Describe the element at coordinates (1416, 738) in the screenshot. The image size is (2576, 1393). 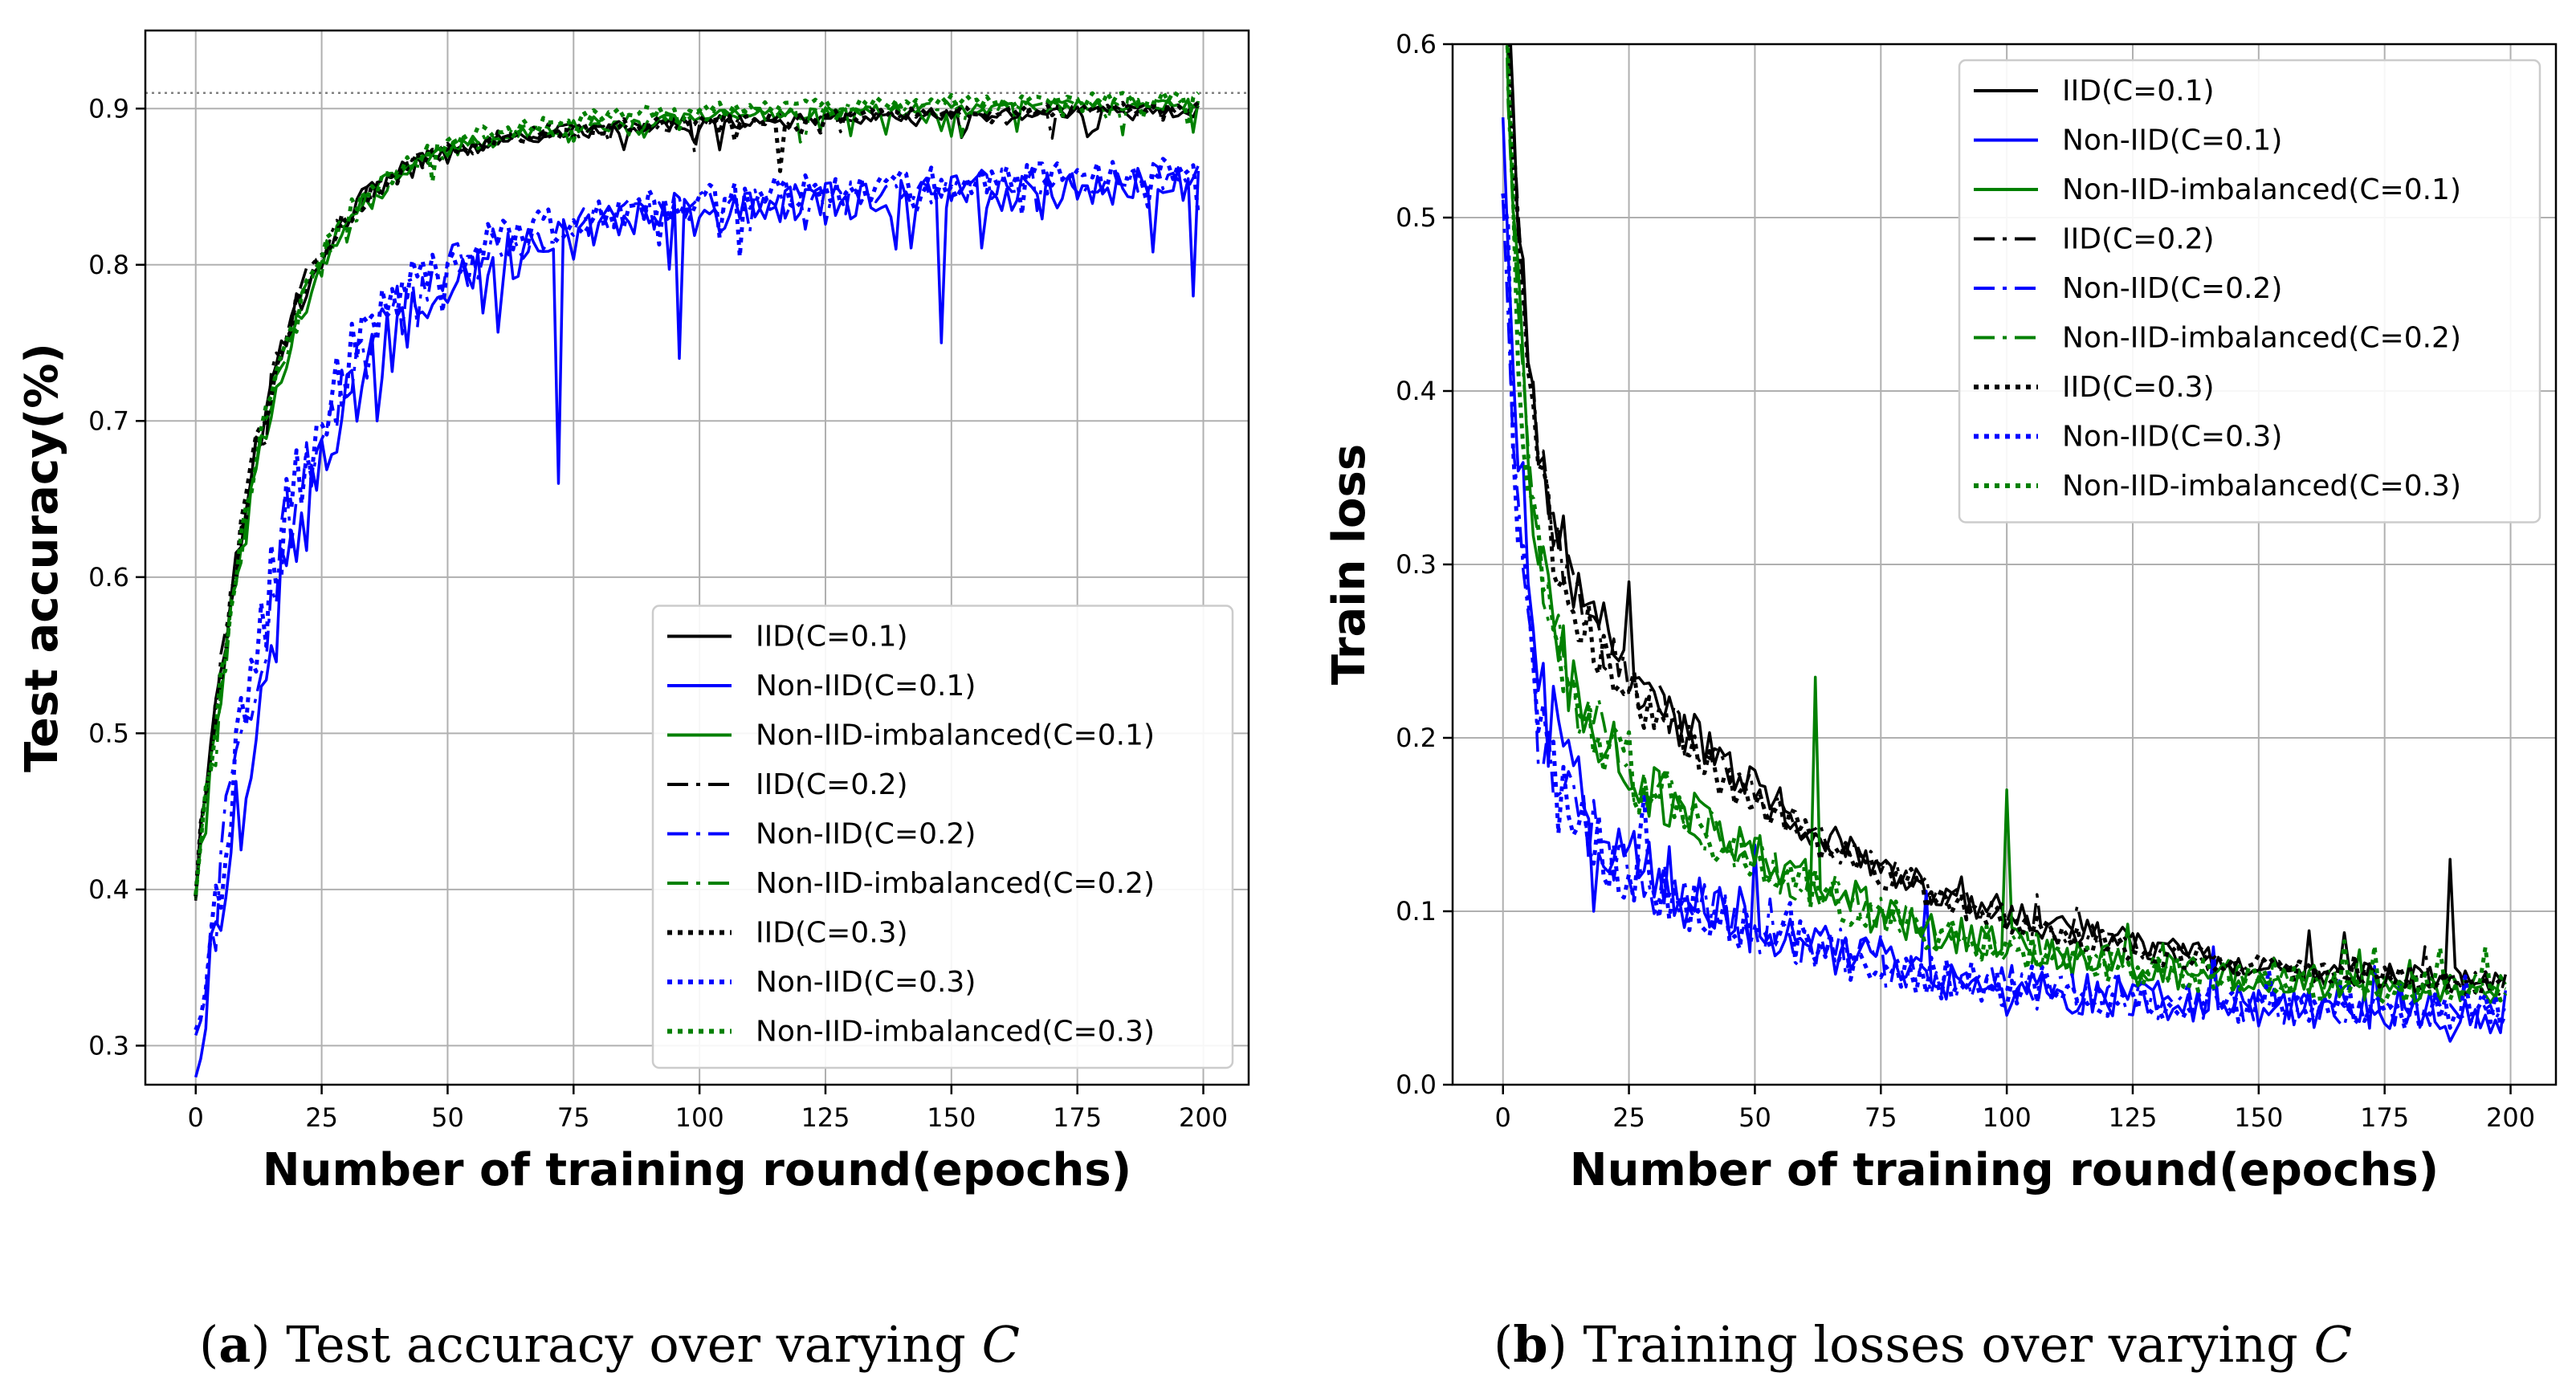
I see `y-tick-label: 0.2` at that location.